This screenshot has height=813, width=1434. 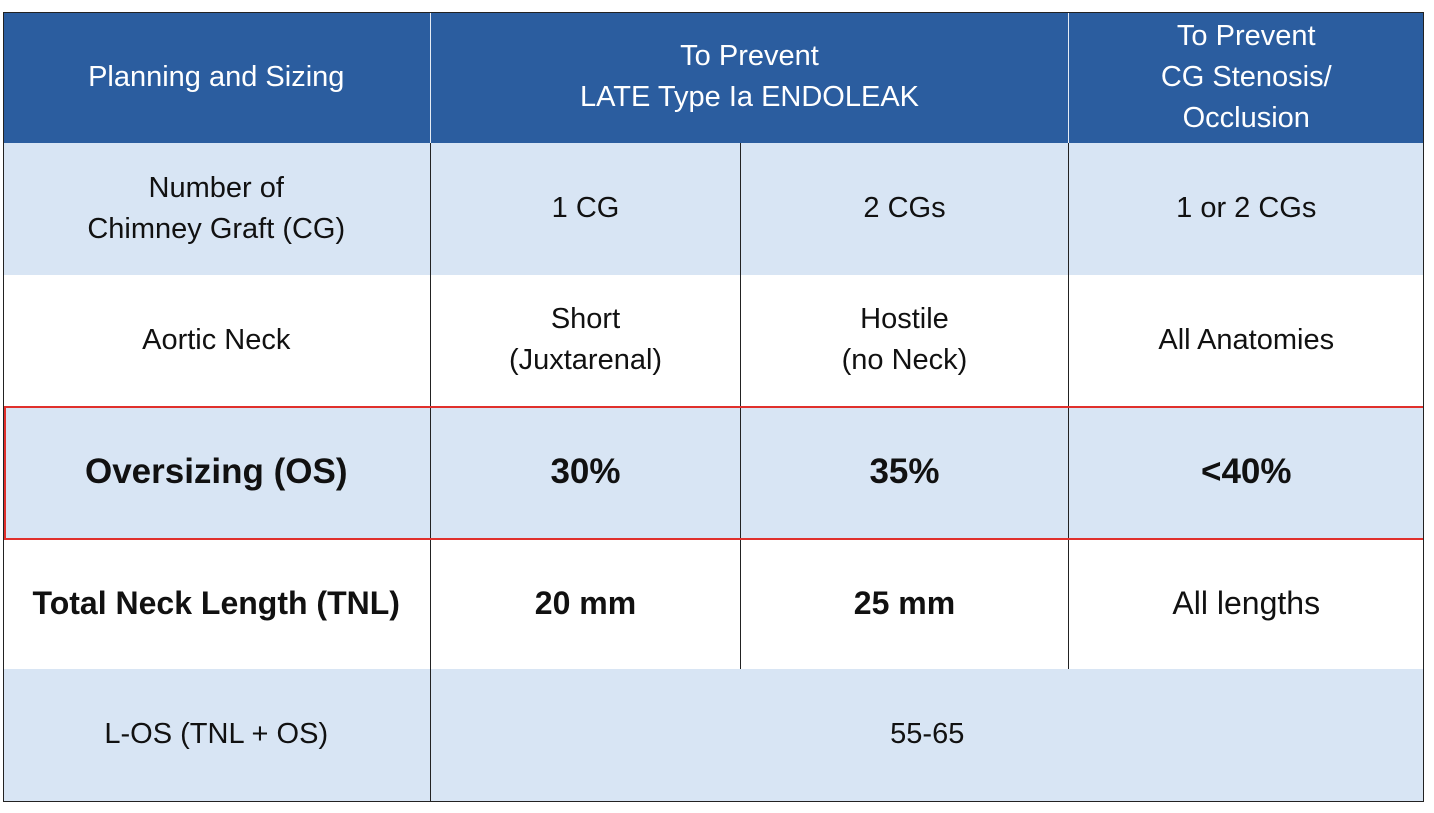 I want to click on tnl-label: Total Neck Length (TNL), so click(x=217, y=603).